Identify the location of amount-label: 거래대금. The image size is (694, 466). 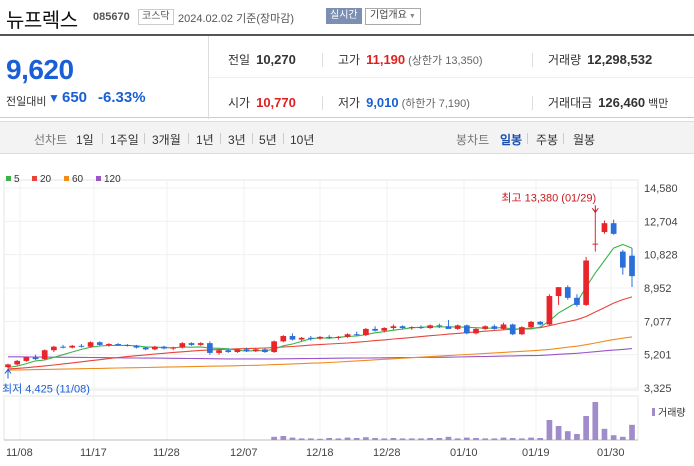
(570, 103).